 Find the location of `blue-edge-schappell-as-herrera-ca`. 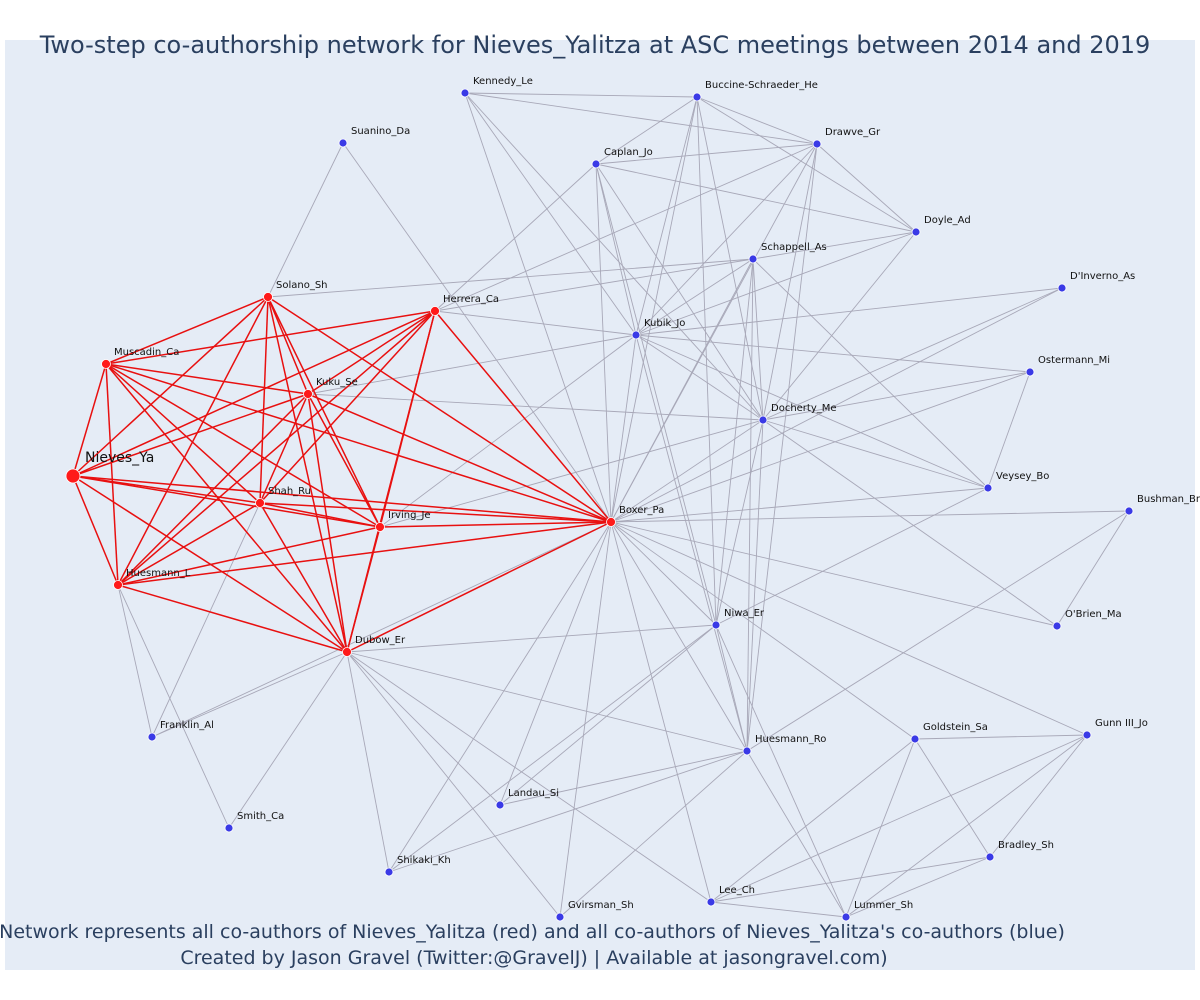

blue-edge-schappell-as-herrera-ca is located at coordinates (594, 285).